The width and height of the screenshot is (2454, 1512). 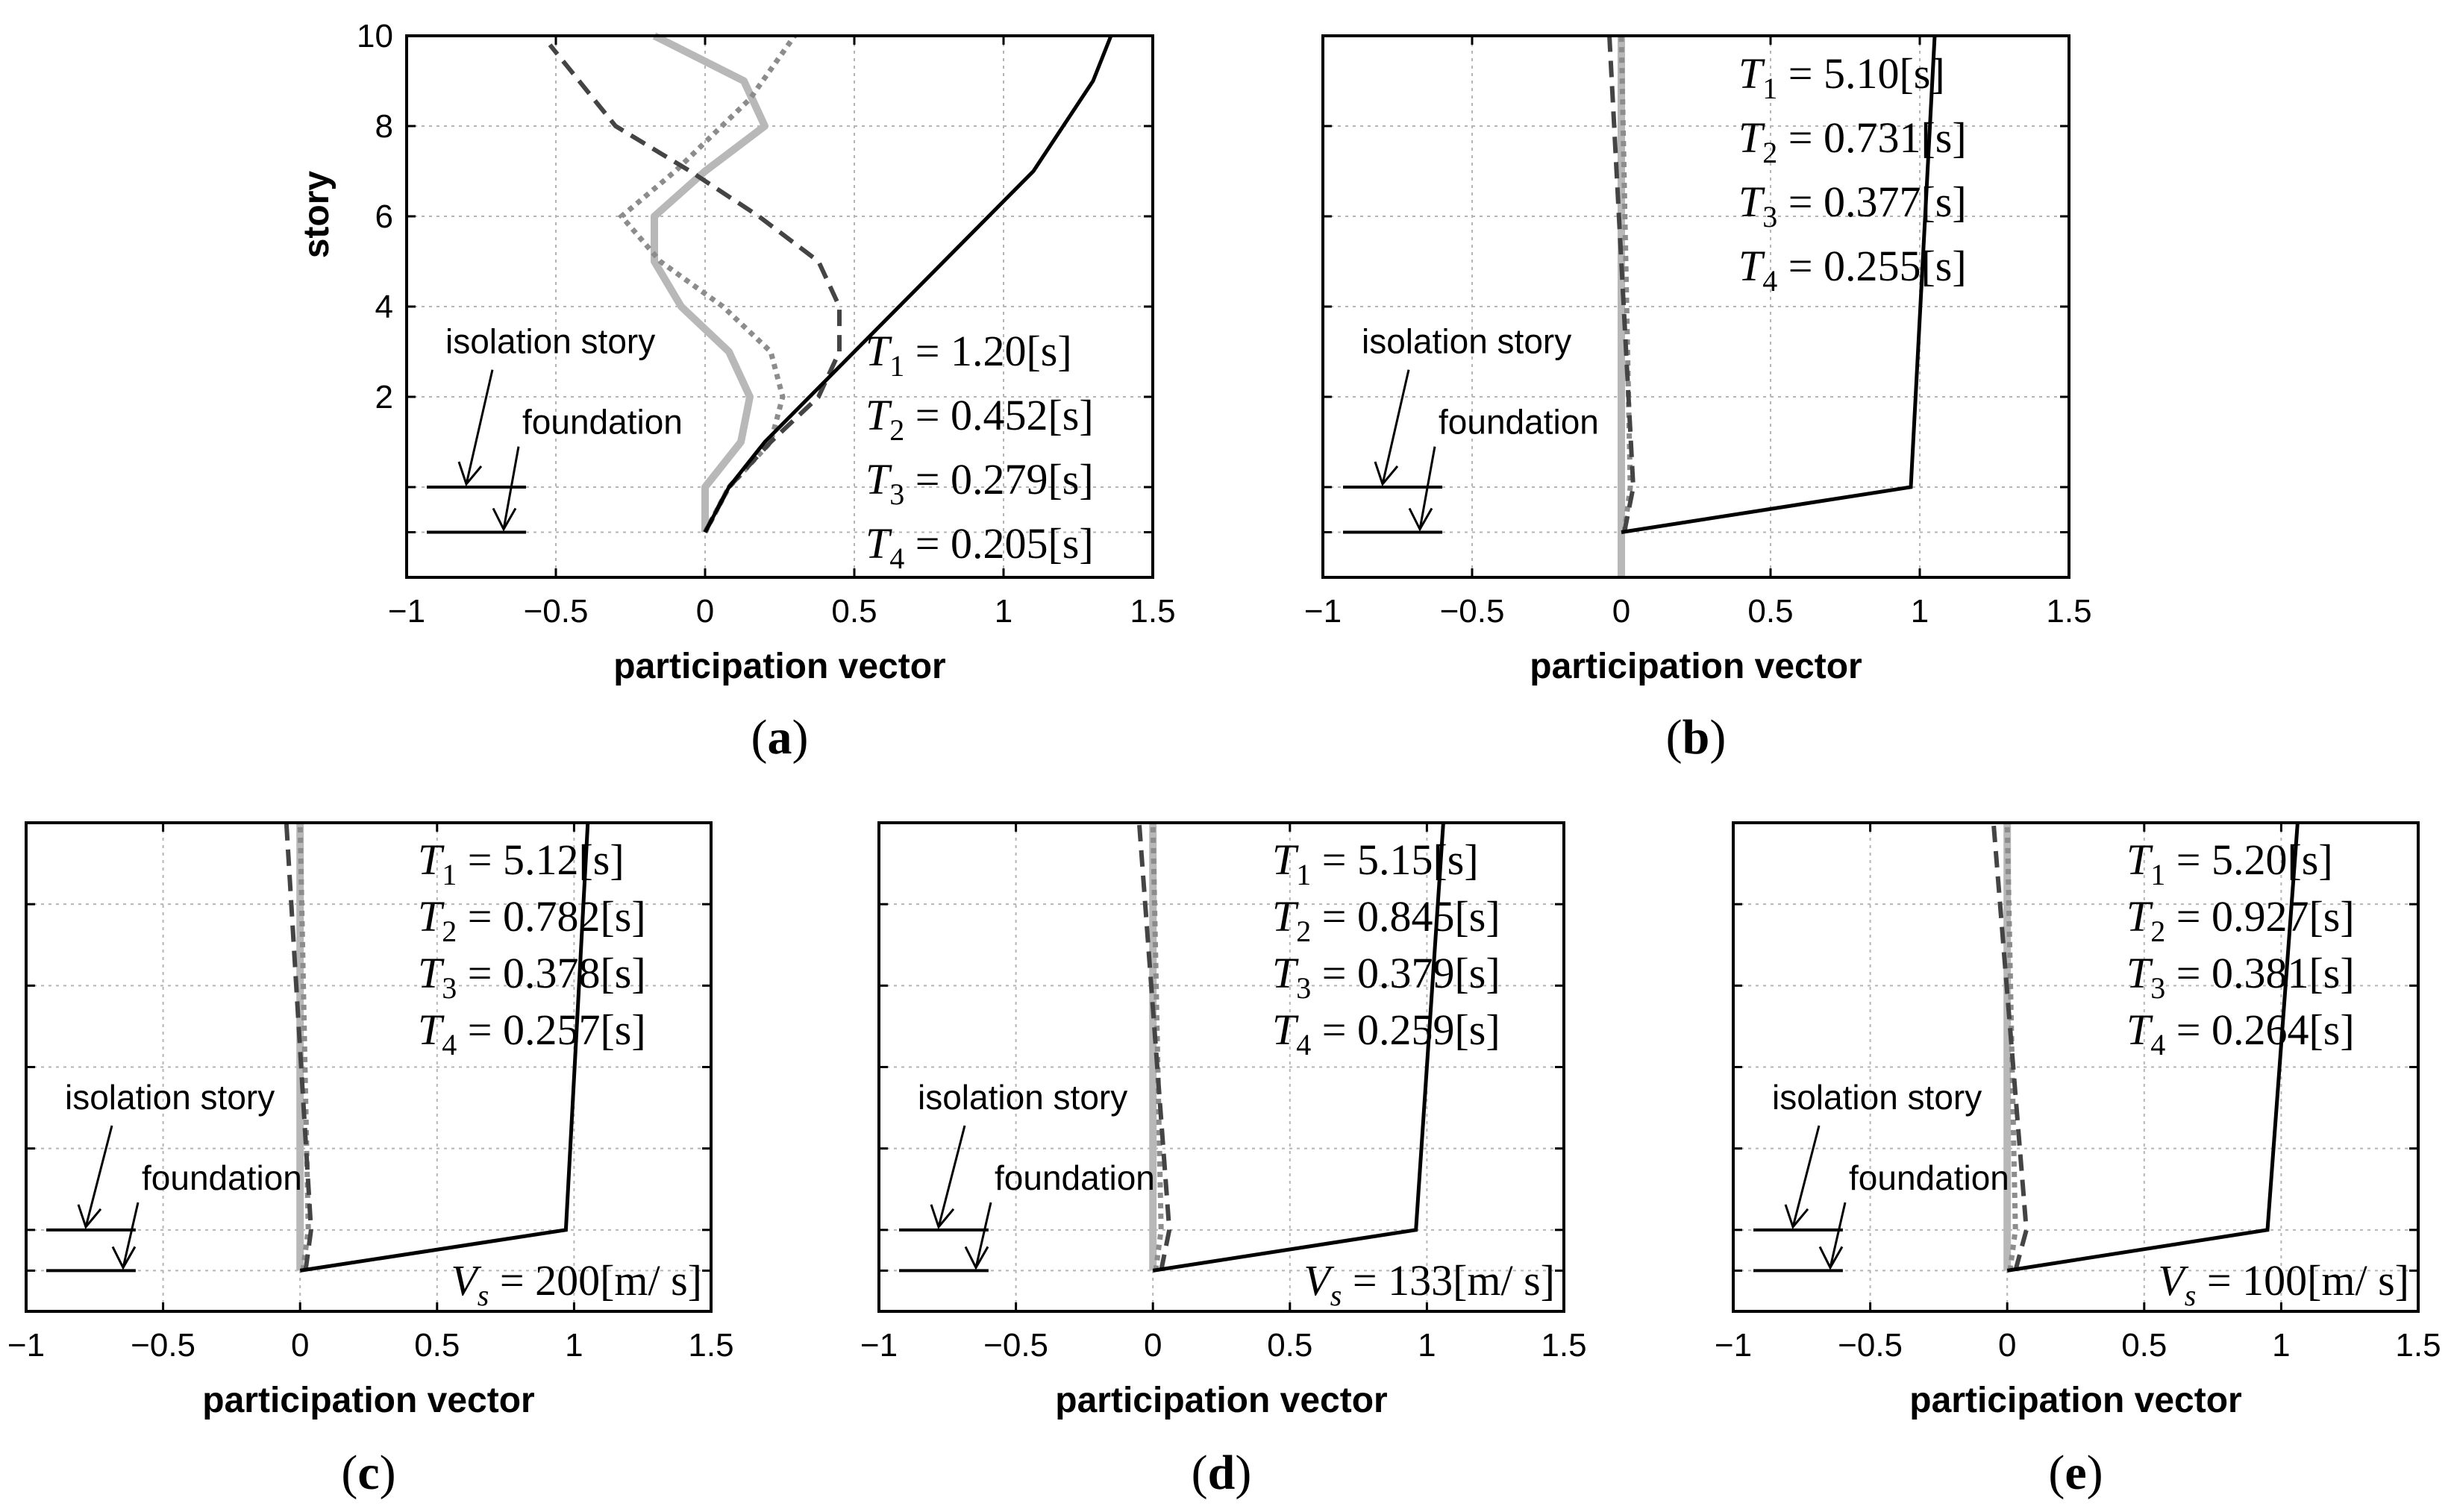 What do you see at coordinates (1222, 1473) in the screenshot?
I see `panel-label: (d)` at bounding box center [1222, 1473].